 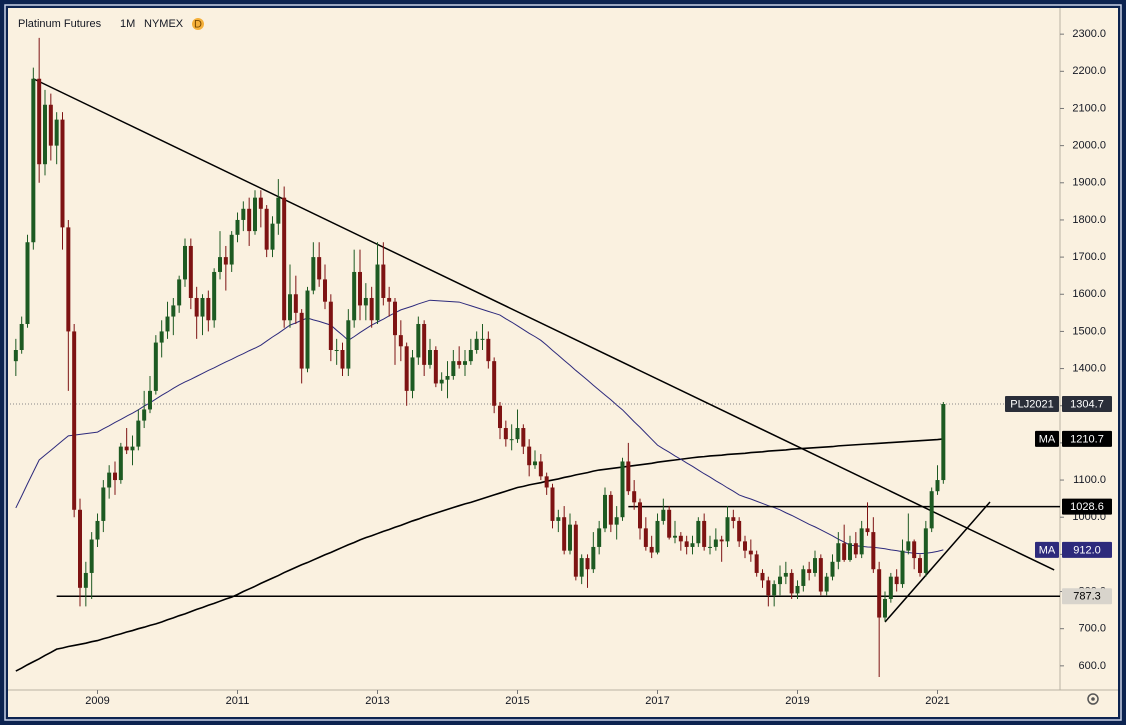 What do you see at coordinates (657, 701) in the screenshot?
I see `x-tick-label: 2017` at bounding box center [657, 701].